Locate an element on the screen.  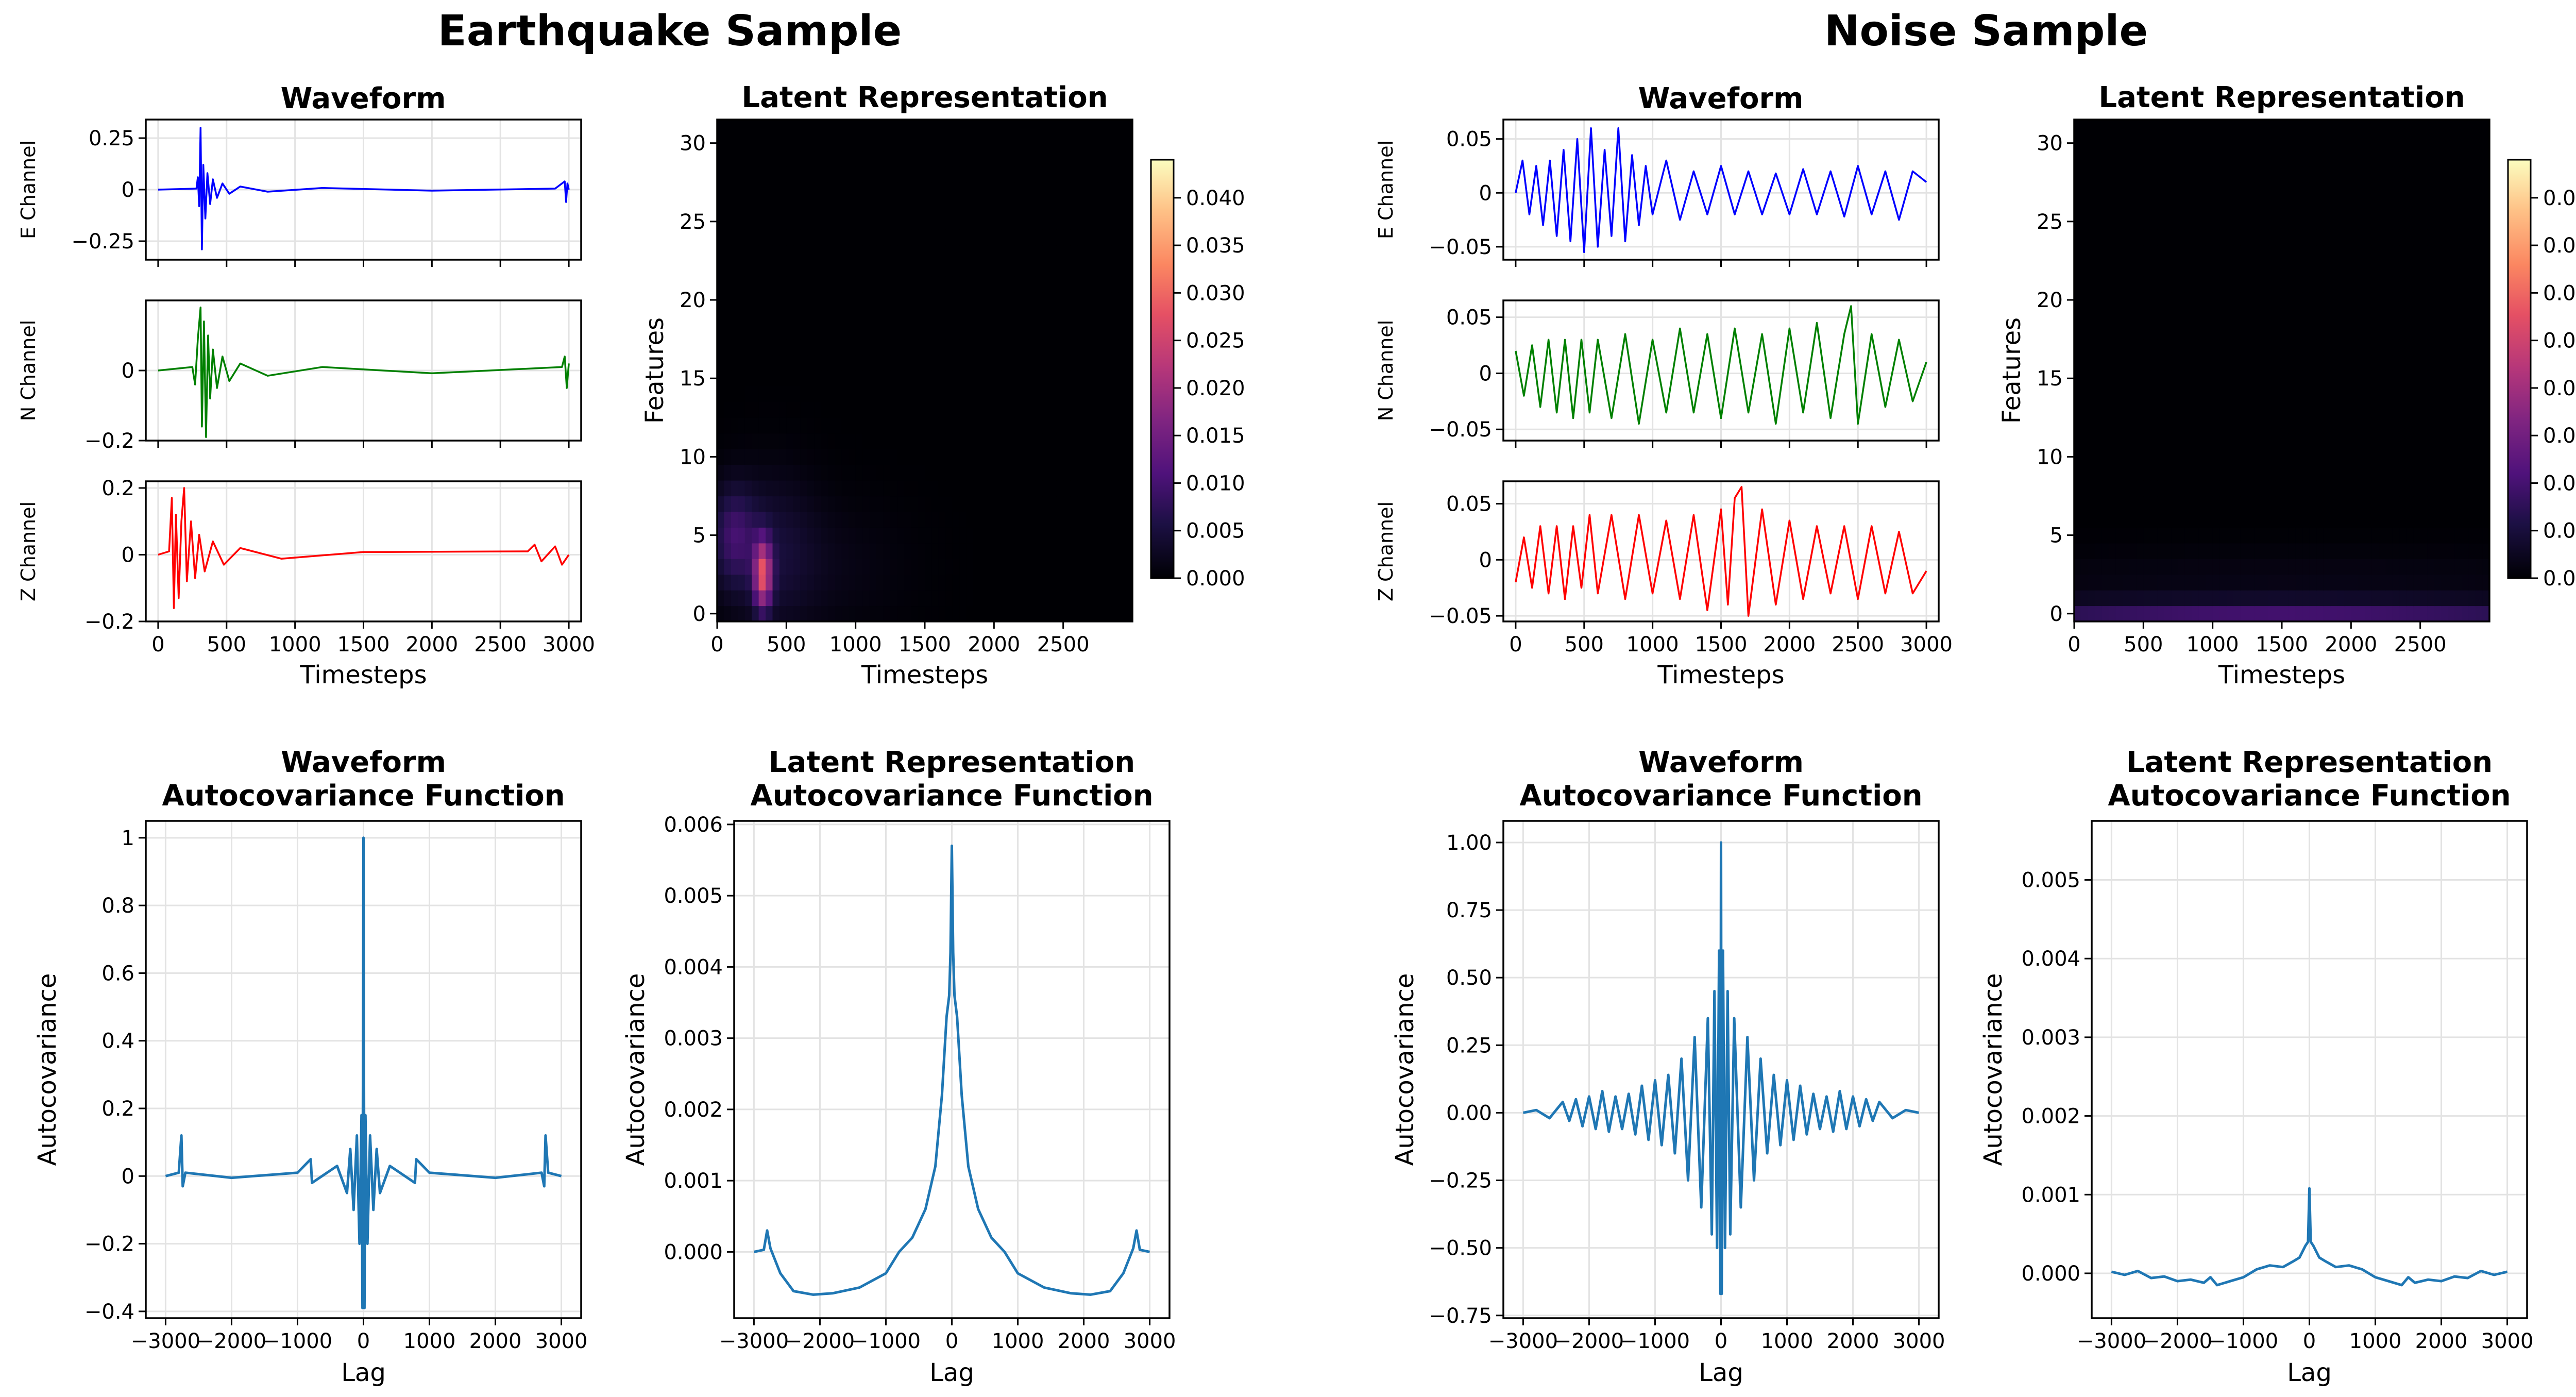
y-tick-label: 0.005 is located at coordinates (2050, 881).